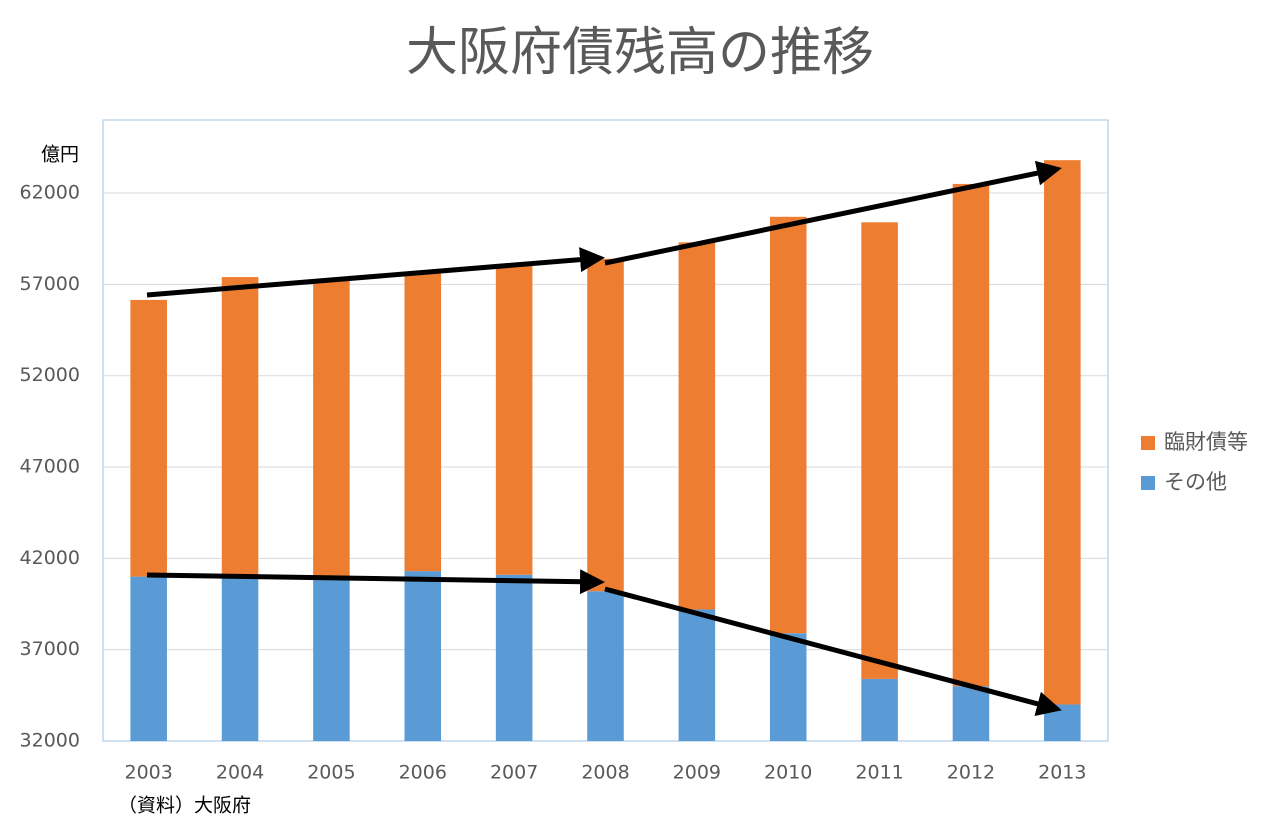 Image resolution: width=1280 pixels, height=831 pixels. I want to click on x-tick-label: 2011, so click(879, 773).